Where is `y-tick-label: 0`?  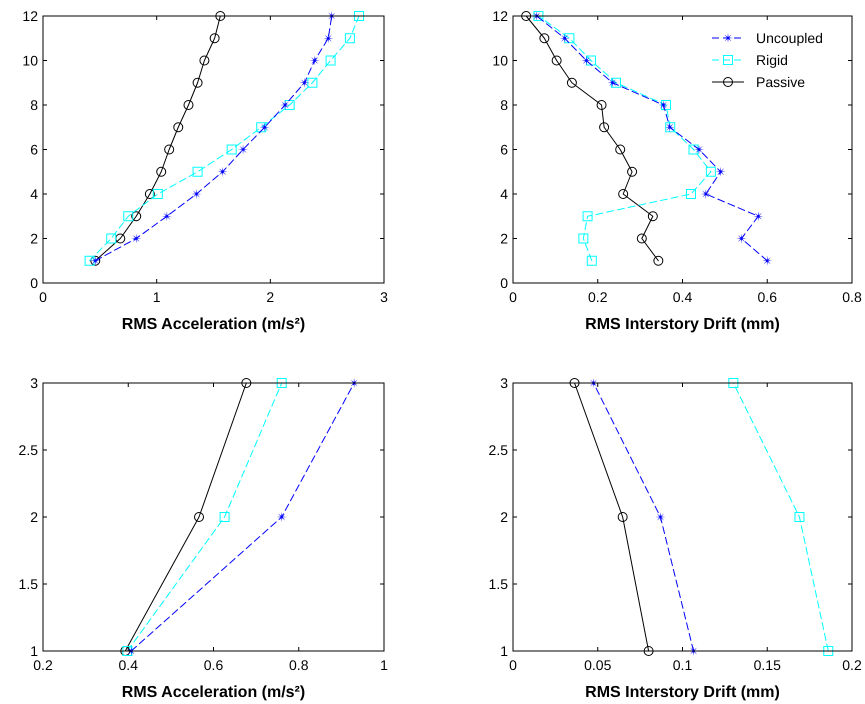 y-tick-label: 0 is located at coordinates (504, 283).